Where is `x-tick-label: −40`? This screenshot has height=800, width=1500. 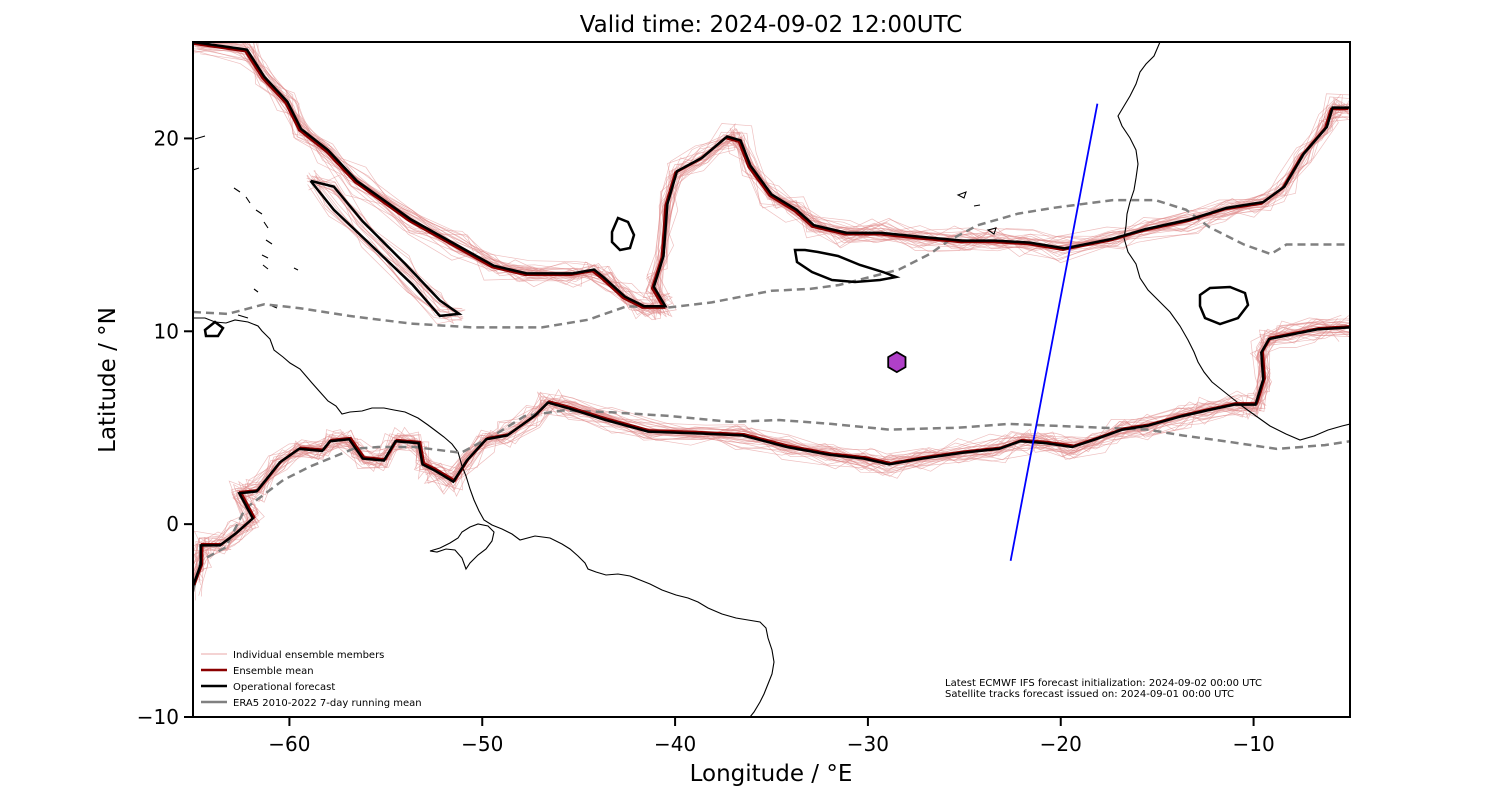 x-tick-label: −40 is located at coordinates (675, 744).